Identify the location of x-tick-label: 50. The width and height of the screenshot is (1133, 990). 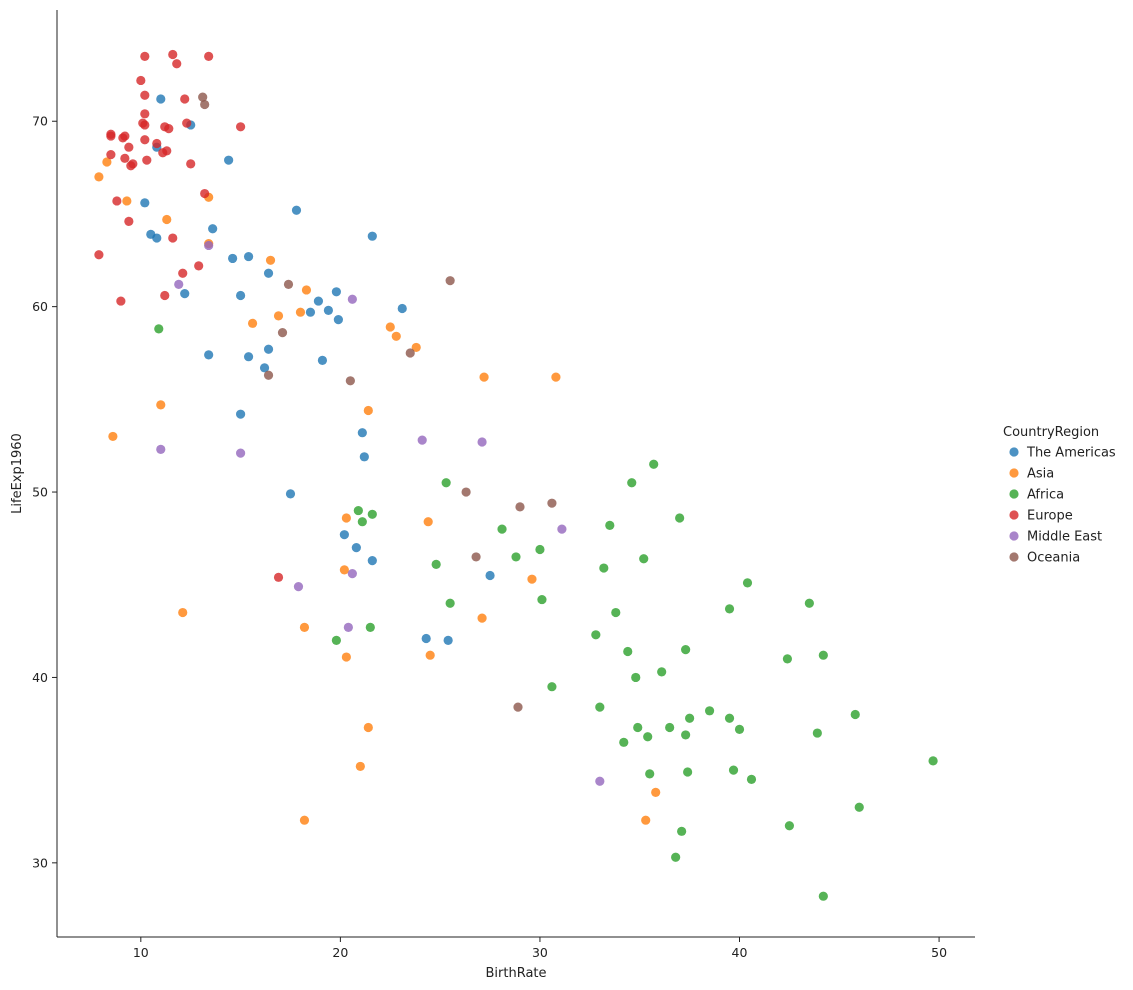
(939, 952).